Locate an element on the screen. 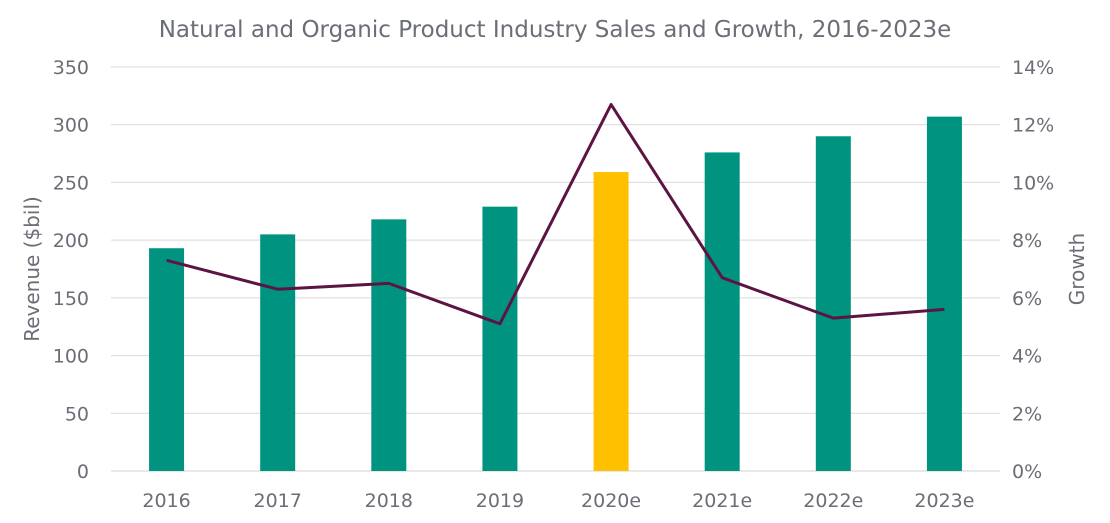 Image resolution: width=1110 pixels, height=523 pixels. y-axis-label: Revenue ($bil) is located at coordinates (32, 269).